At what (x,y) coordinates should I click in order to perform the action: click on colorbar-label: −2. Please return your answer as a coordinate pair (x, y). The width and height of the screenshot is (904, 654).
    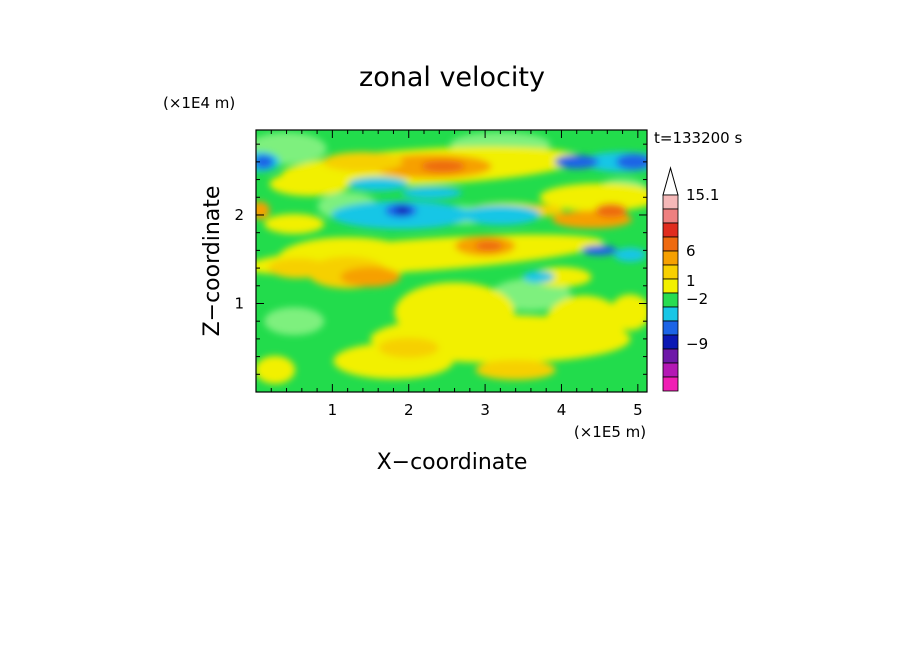
    Looking at the image, I should click on (697, 299).